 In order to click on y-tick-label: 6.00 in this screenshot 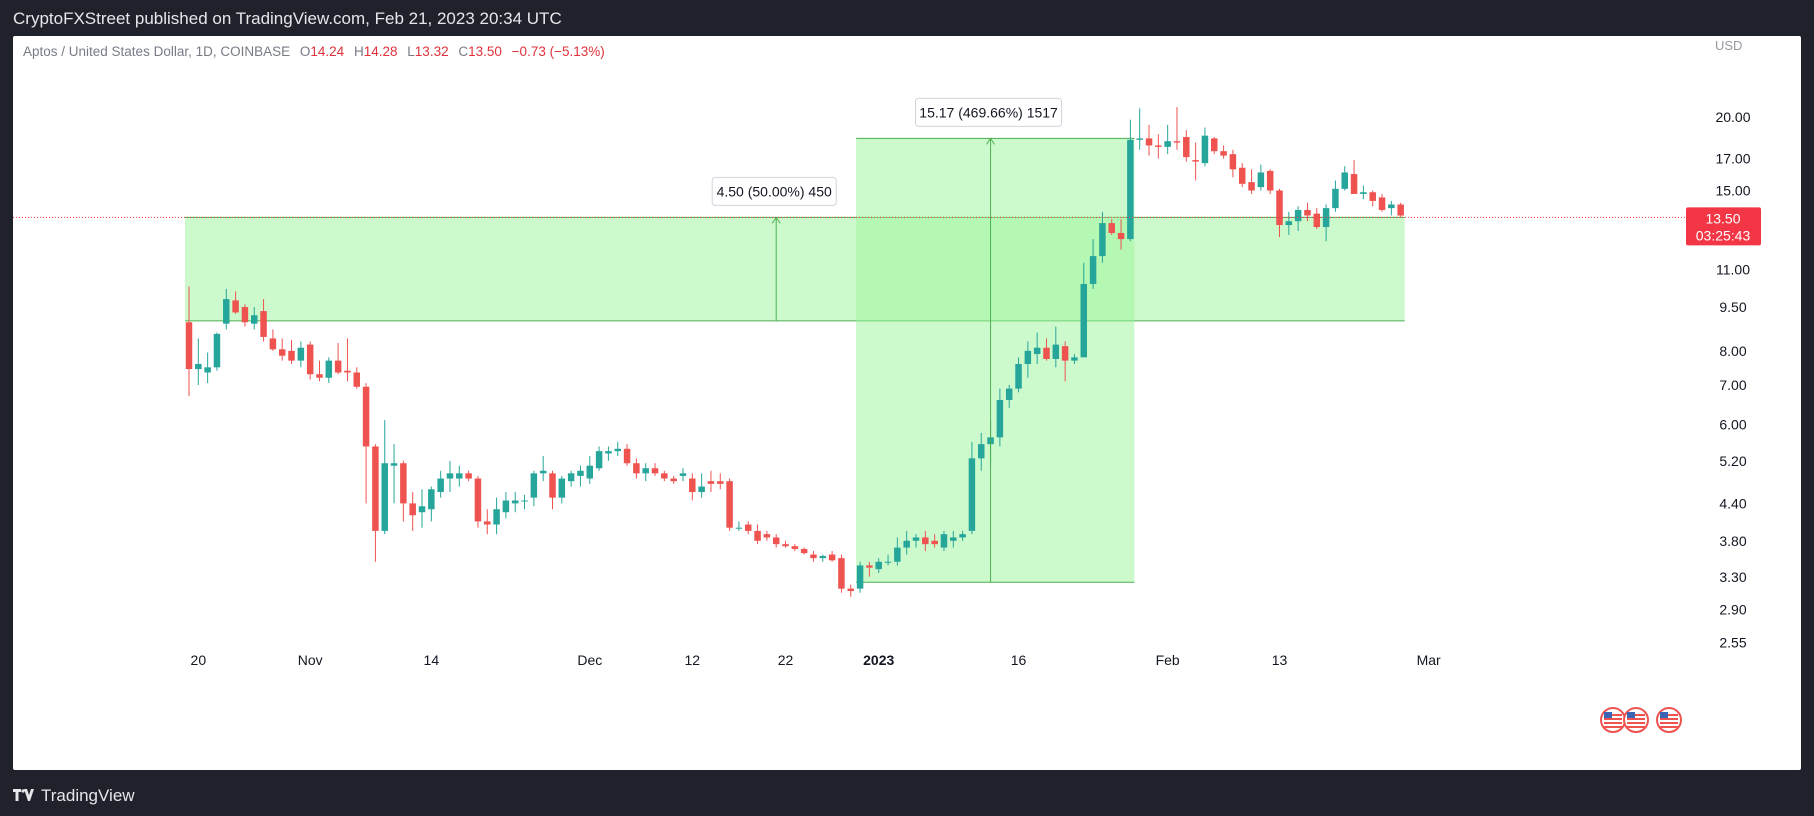, I will do `click(1732, 424)`.